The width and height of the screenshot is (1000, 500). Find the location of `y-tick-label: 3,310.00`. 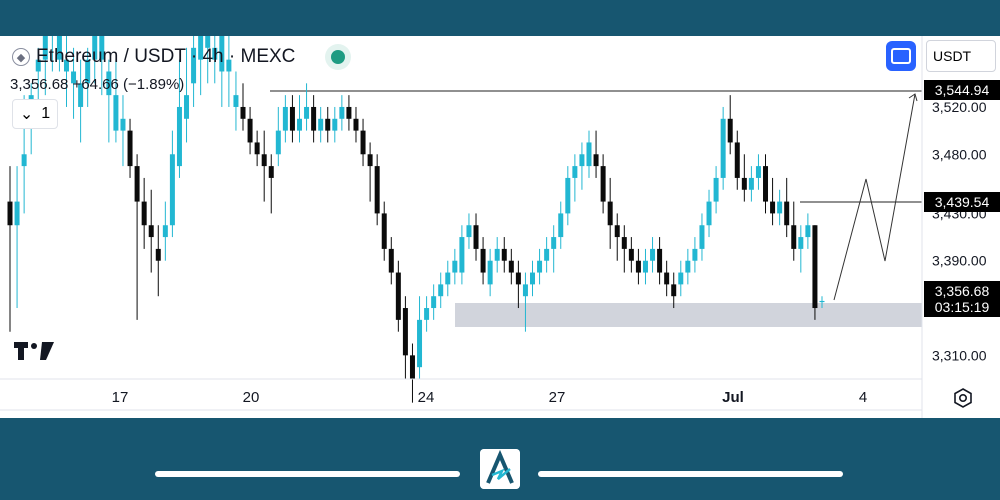

y-tick-label: 3,310.00 is located at coordinates (959, 355).